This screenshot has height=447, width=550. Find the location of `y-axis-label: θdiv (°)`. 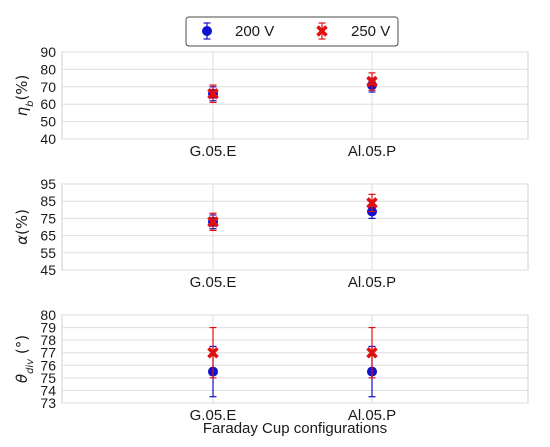

y-axis-label: θdiv (°) is located at coordinates (24, 359).